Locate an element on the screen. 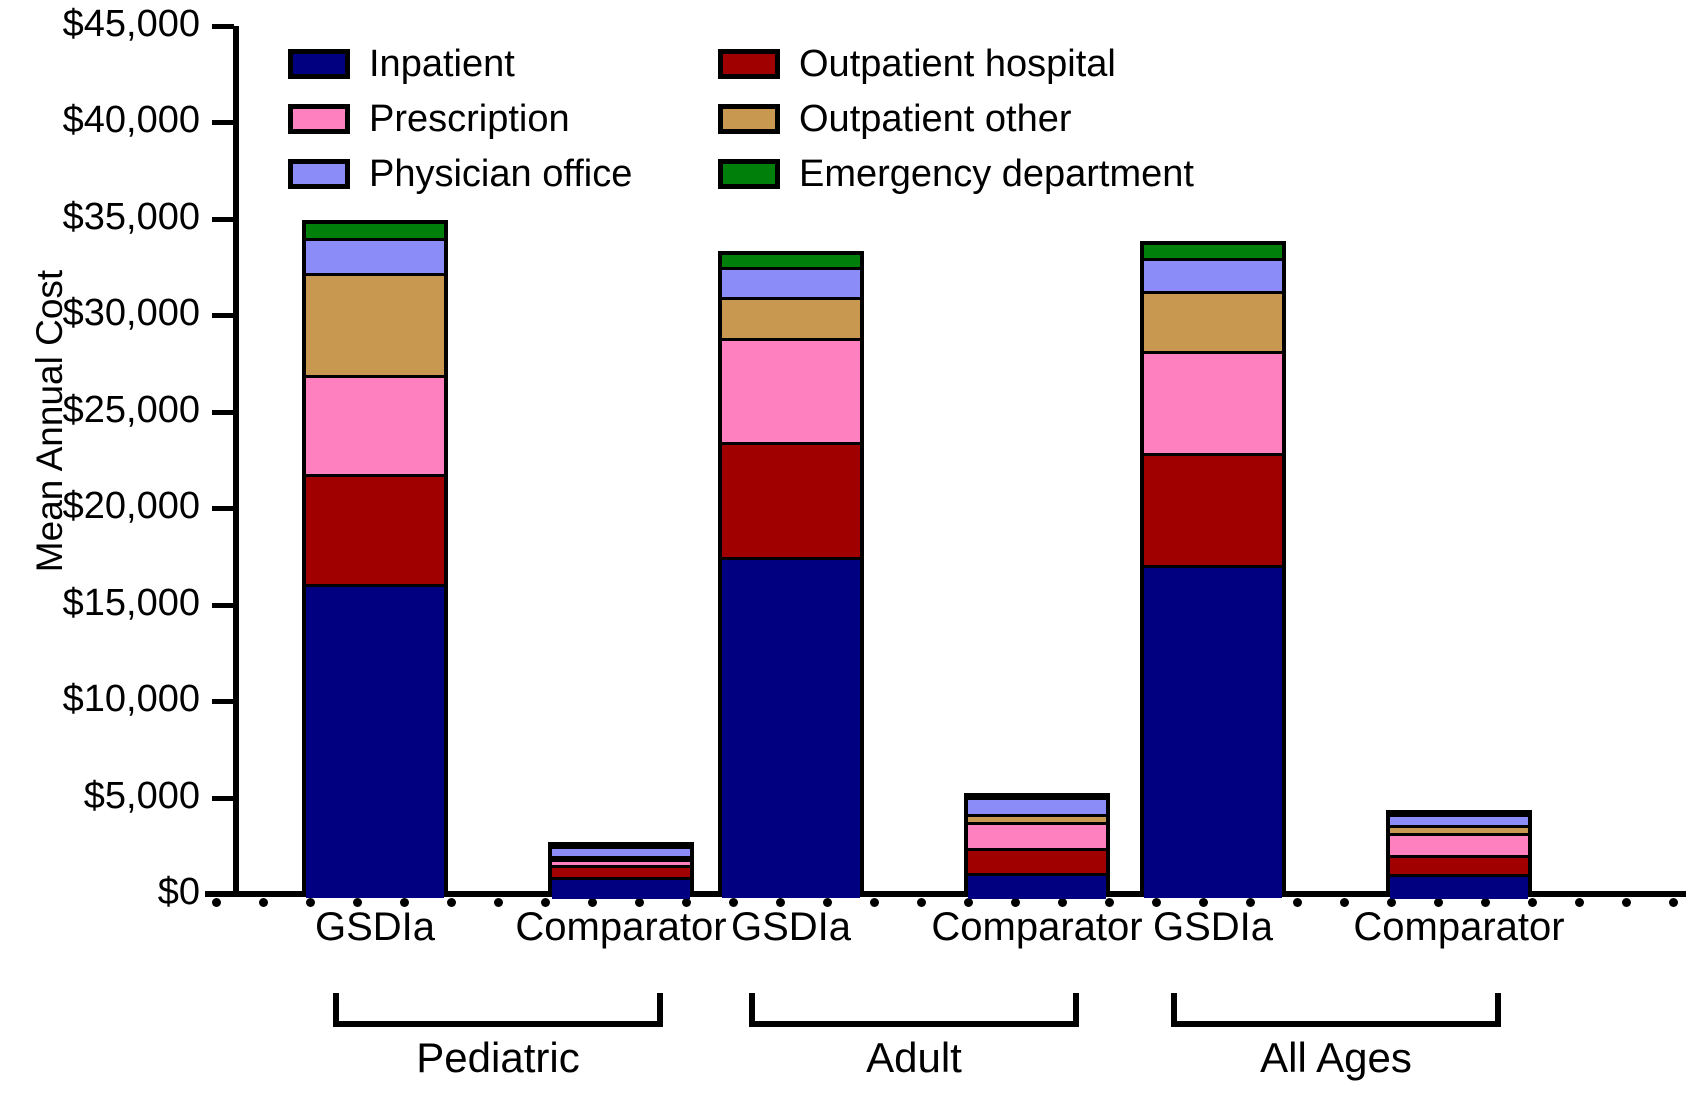 The height and width of the screenshot is (1105, 1686). legend-item: Physician office is located at coordinates (503, 174).